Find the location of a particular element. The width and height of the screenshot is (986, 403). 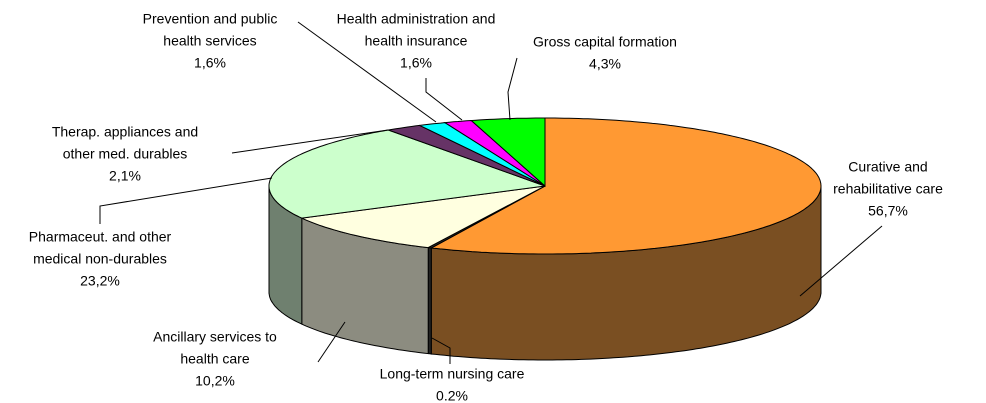

value-label: 23,2% is located at coordinates (100, 281).